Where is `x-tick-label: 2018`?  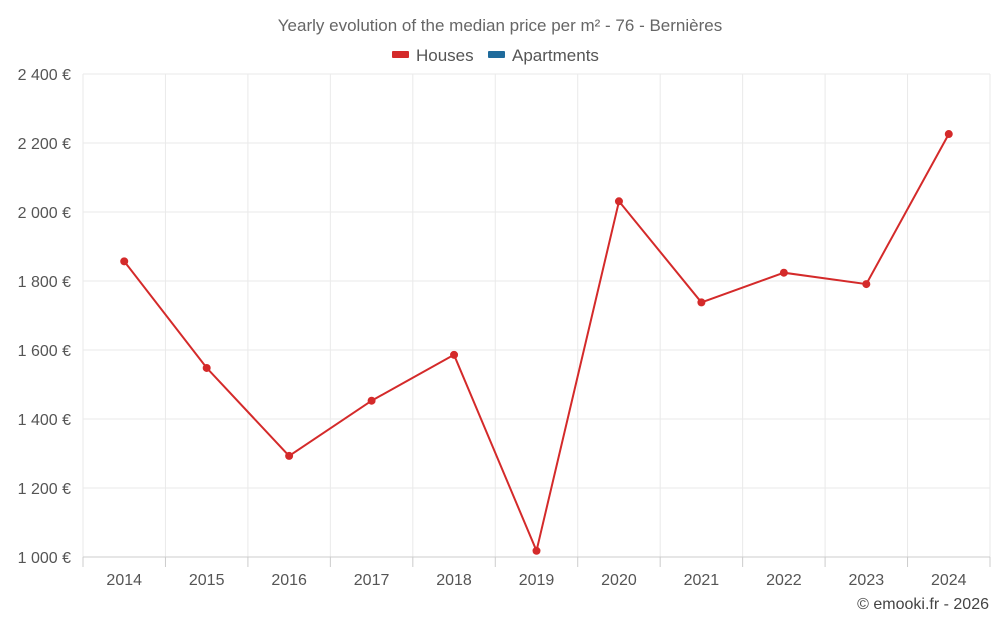 x-tick-label: 2018 is located at coordinates (454, 580).